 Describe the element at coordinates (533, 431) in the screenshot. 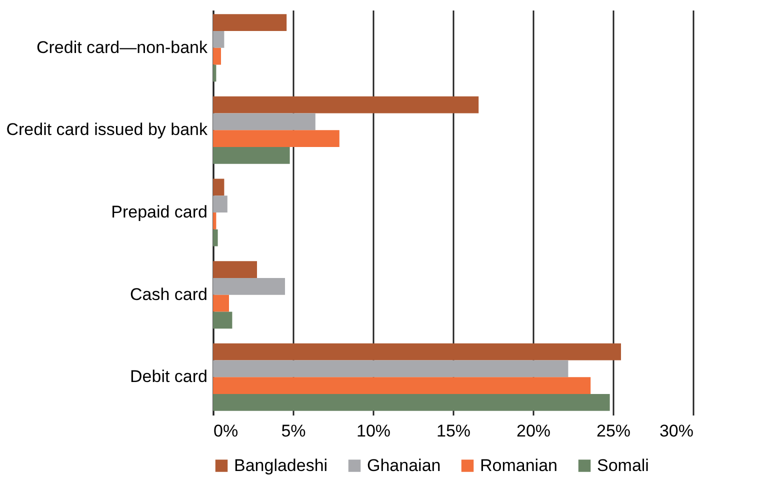

I see `x-tick-label: 20%` at that location.